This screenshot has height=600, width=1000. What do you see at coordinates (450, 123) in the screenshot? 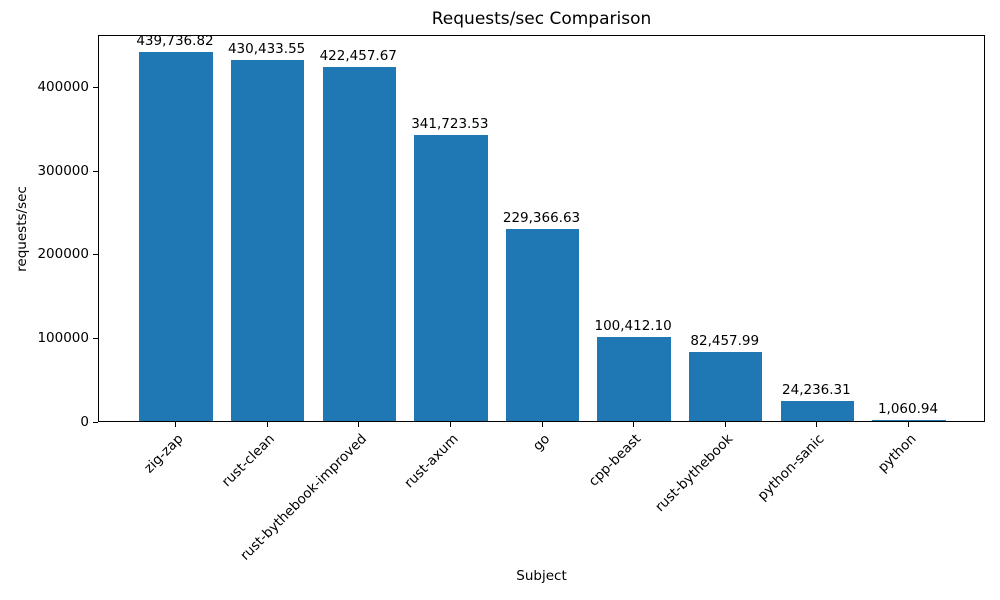
I see `bar-value-label: 341,723.53` at bounding box center [450, 123].